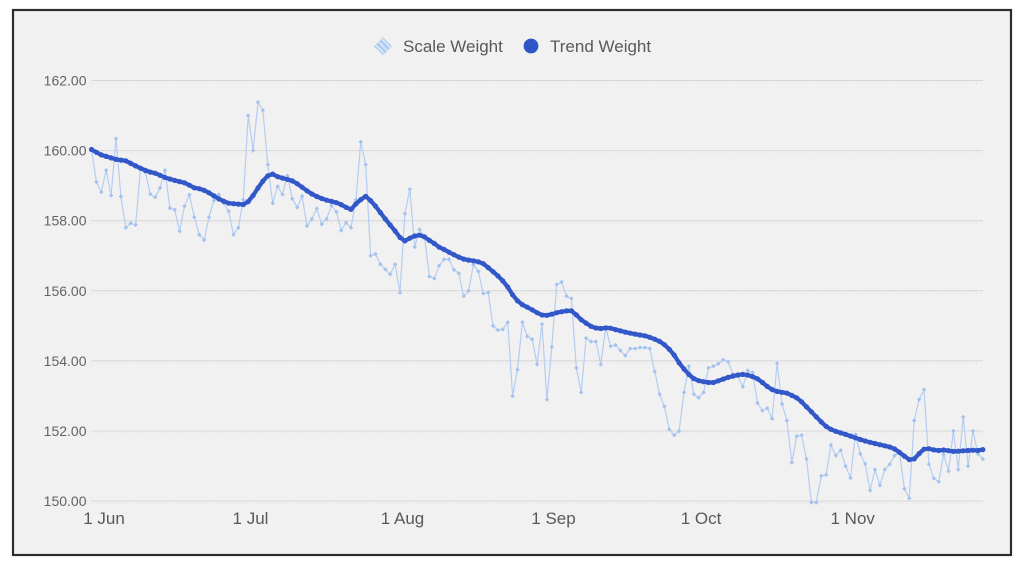  Describe the element at coordinates (251, 518) in the screenshot. I see `svg-text: 1 Jul` at that location.